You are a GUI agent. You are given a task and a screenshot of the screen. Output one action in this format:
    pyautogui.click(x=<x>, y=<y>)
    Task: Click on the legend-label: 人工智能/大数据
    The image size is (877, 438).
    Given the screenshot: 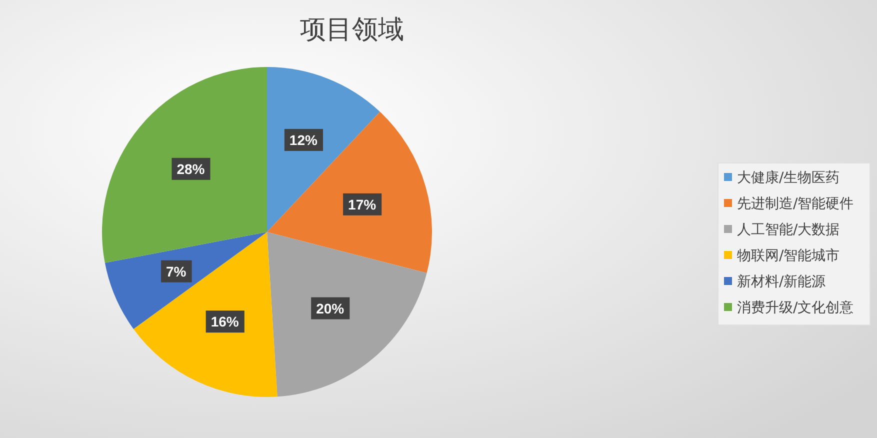 What is the action you would take?
    pyautogui.click(x=788, y=230)
    